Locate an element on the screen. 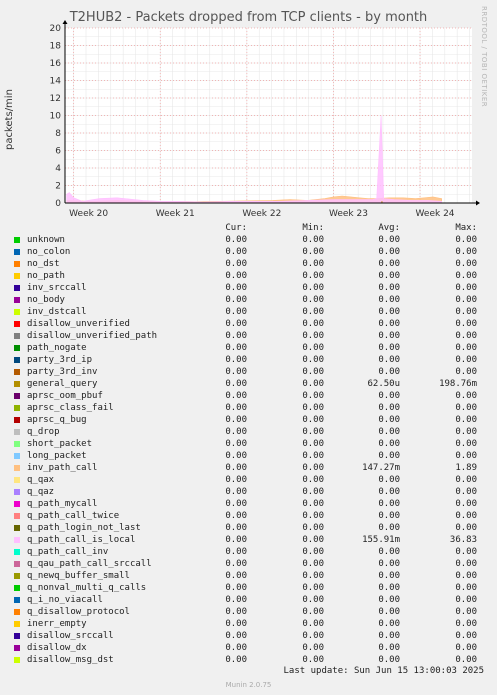  legend-row: short_packet 0.00 0.00 0.00 0.00 is located at coordinates (247, 444).